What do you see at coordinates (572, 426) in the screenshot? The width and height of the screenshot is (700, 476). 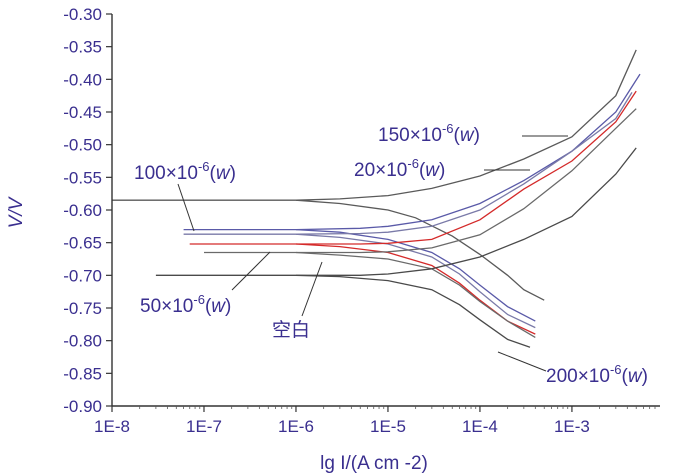 I see `x-tick-label: 1E-3` at bounding box center [572, 426].